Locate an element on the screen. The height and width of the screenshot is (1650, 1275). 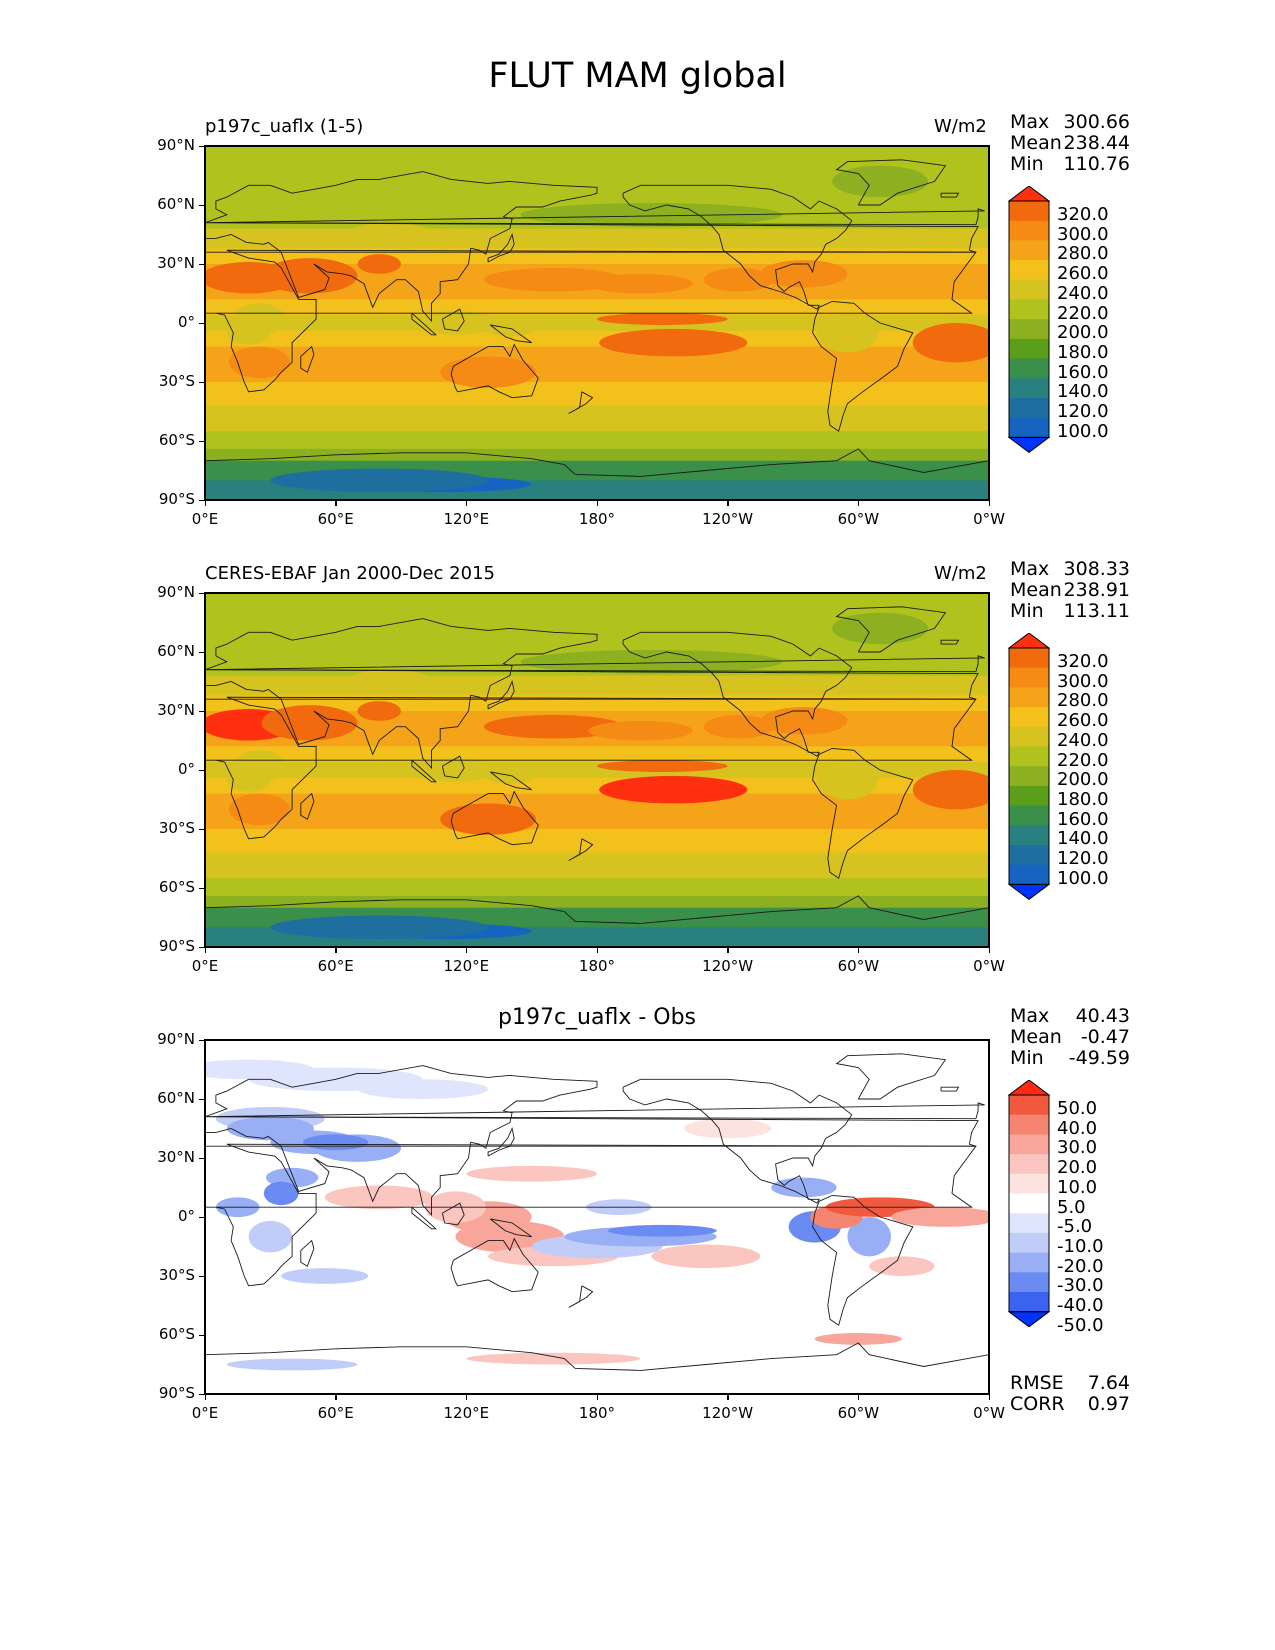
colorbar-label: 260.0 is located at coordinates (1083, 721).